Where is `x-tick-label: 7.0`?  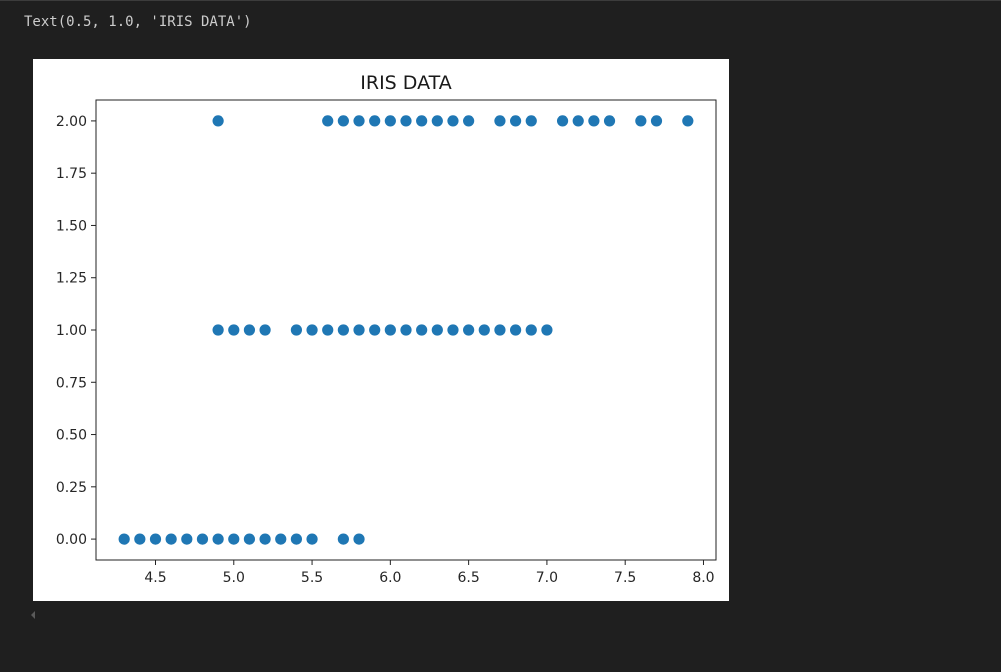 x-tick-label: 7.0 is located at coordinates (547, 578).